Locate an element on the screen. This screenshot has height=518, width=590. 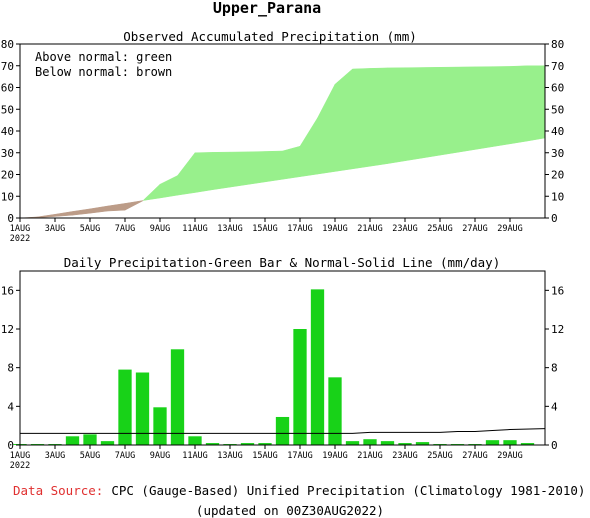
acc-ytick-label-left-0: 0 is located at coordinates (10, 218).